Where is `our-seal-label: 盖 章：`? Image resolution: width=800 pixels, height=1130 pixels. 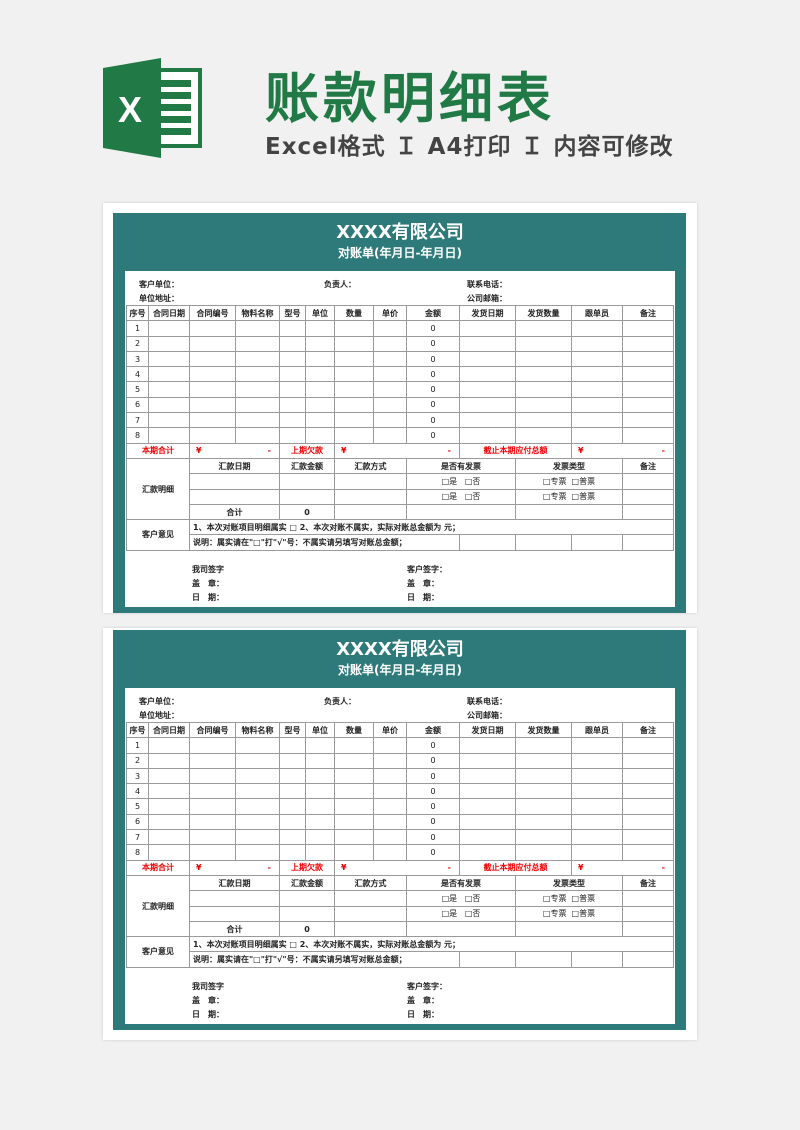 our-seal-label: 盖 章： is located at coordinates (208, 583).